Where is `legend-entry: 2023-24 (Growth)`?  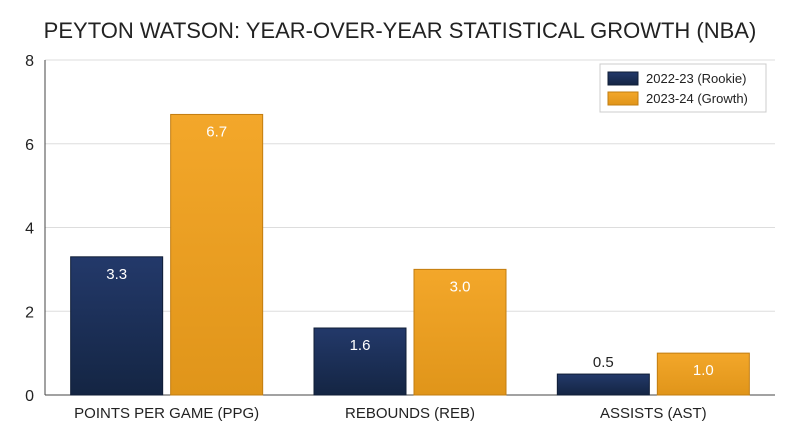
legend-entry: 2023-24 (Growth) is located at coordinates (697, 98).